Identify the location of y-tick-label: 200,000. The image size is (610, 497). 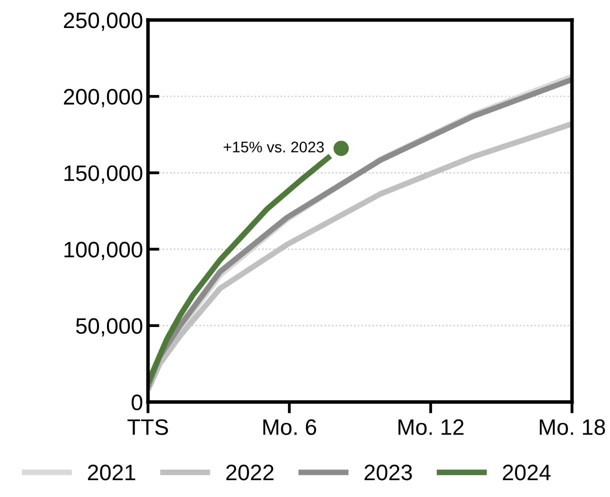
(103, 98).